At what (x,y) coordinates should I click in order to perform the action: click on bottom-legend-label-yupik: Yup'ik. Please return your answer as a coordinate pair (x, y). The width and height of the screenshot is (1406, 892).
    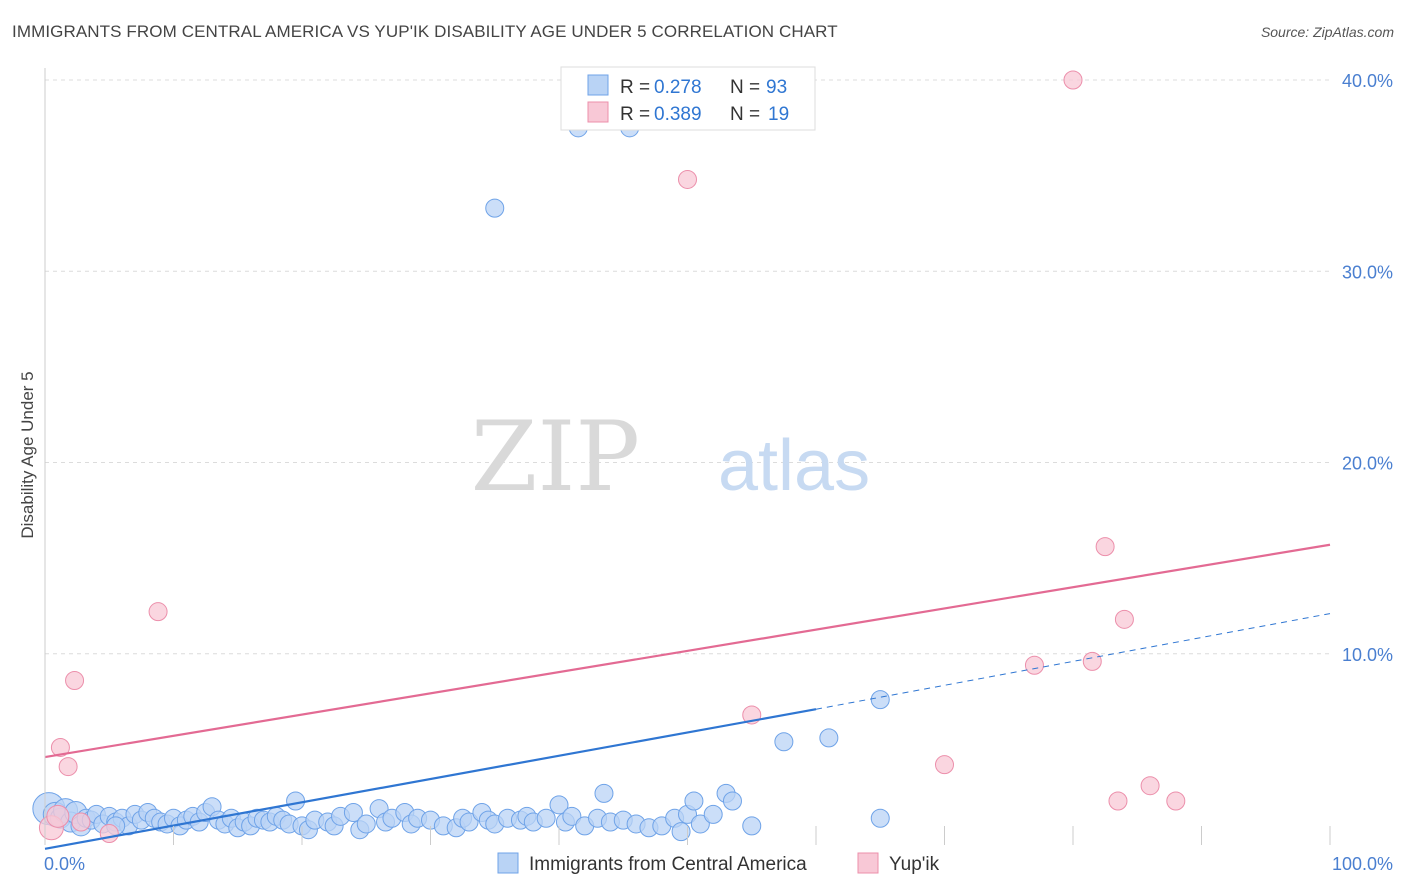
    Looking at the image, I should click on (914, 864).